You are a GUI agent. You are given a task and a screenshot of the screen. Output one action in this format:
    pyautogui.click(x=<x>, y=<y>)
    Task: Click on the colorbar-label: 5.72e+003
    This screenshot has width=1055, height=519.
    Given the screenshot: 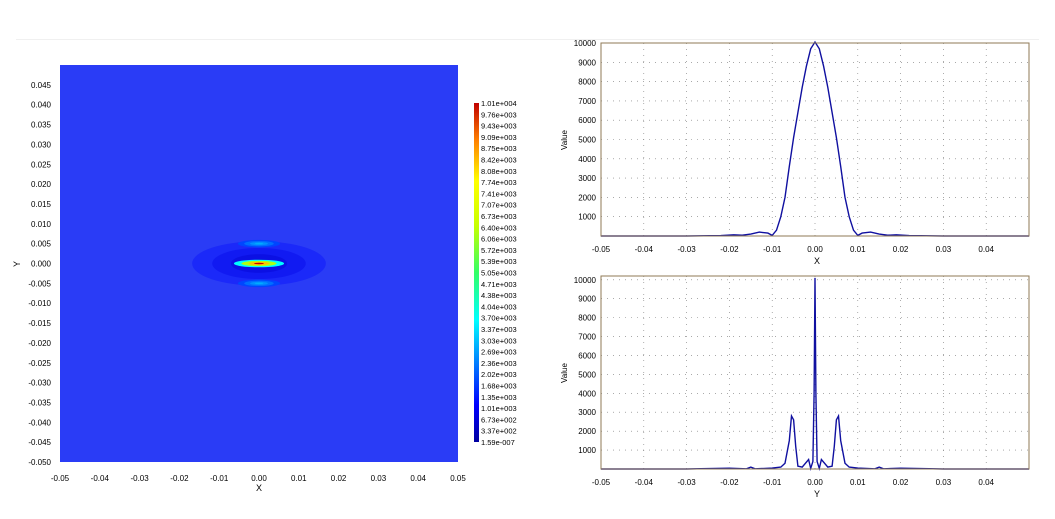 What is the action you would take?
    pyautogui.click(x=499, y=250)
    